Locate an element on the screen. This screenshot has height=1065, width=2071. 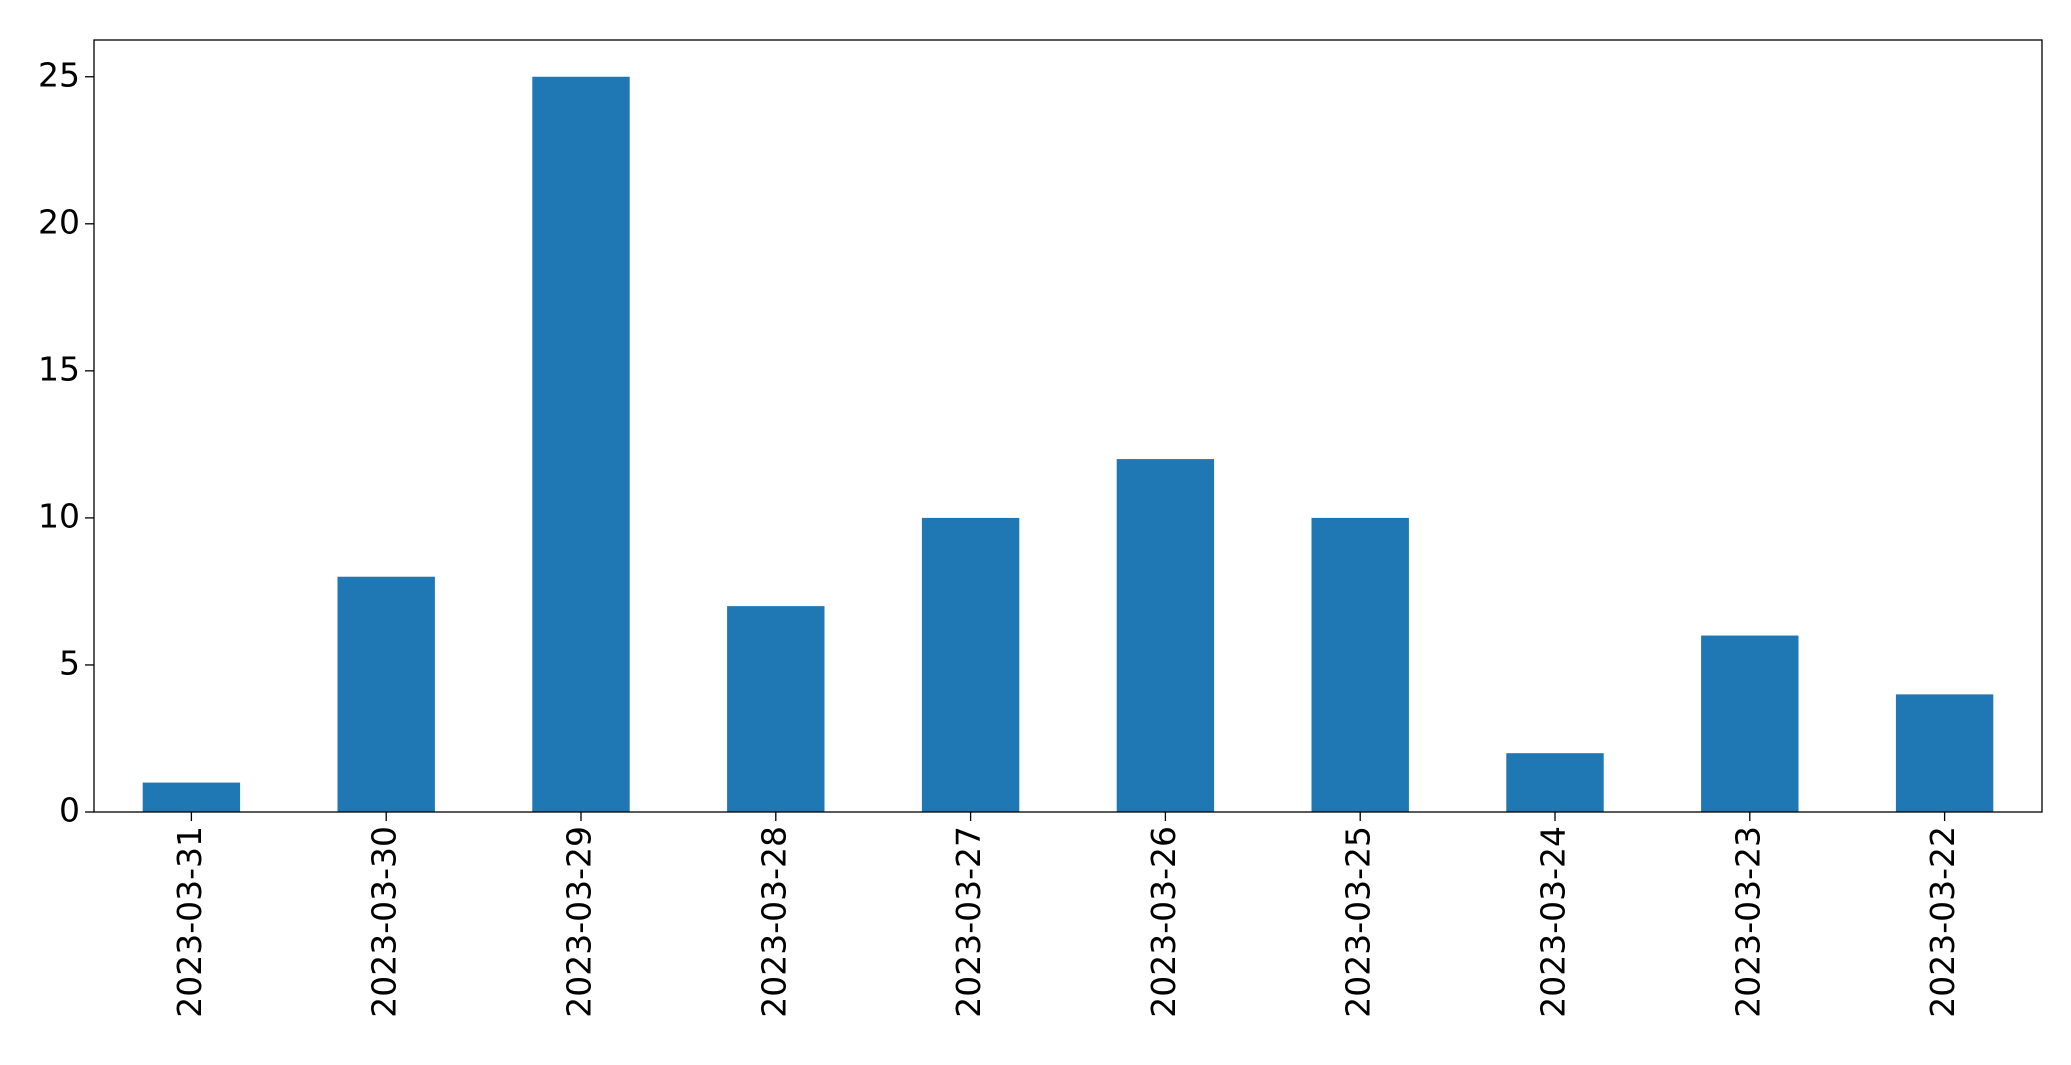
y-tick-label: 0 is located at coordinates (69, 810).